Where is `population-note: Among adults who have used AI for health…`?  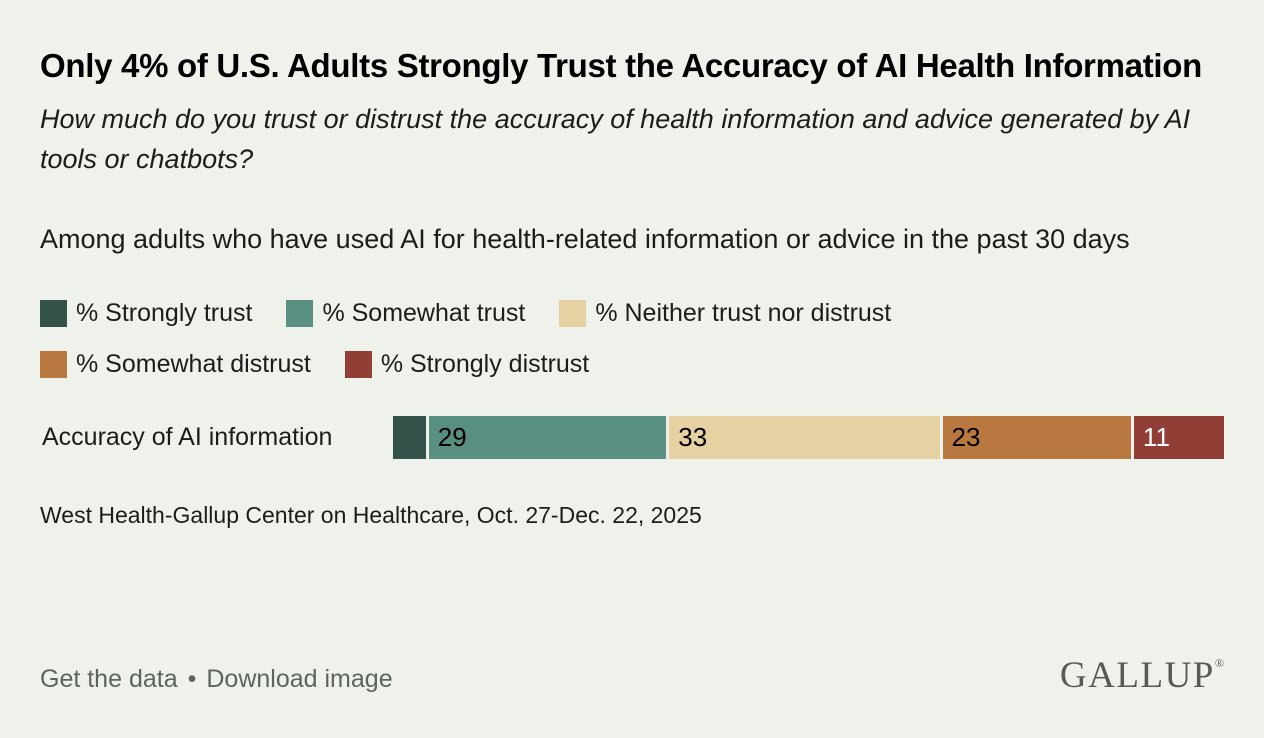 population-note: Among adults who have used AI for health… is located at coordinates (585, 239).